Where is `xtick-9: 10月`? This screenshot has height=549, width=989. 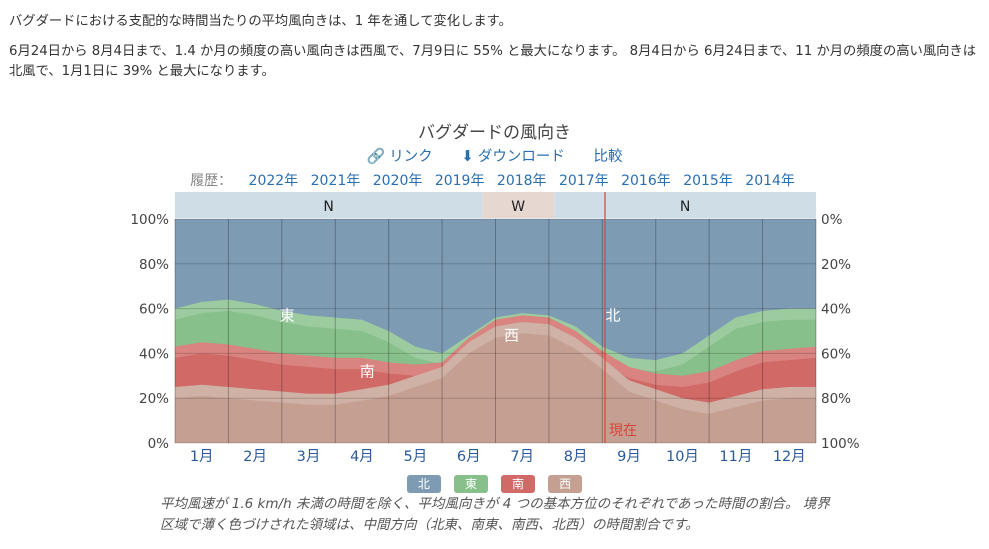
xtick-9: 10月 is located at coordinates (682, 457).